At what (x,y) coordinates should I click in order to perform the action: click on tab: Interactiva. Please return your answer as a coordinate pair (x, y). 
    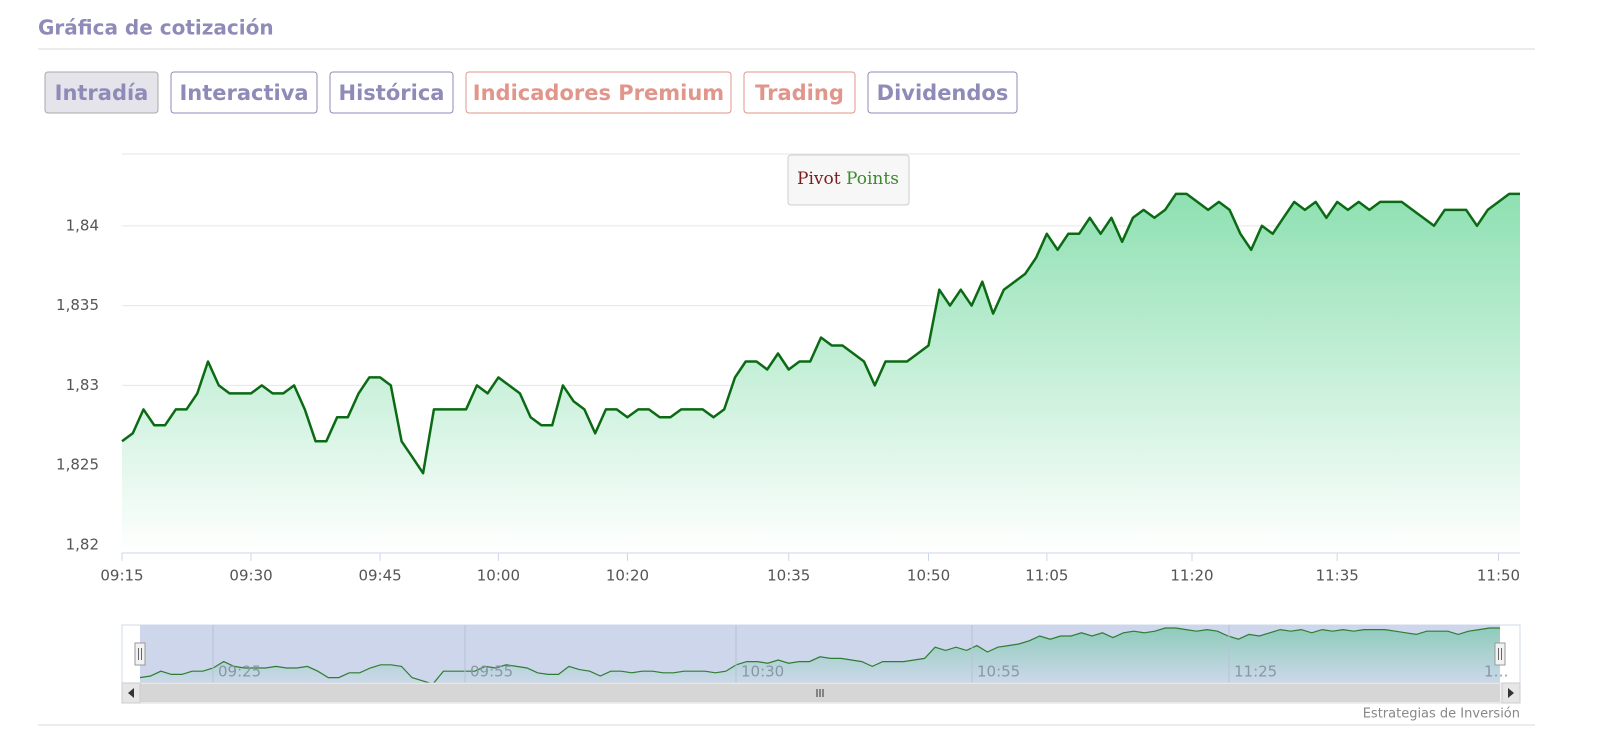
    Looking at the image, I should click on (244, 92).